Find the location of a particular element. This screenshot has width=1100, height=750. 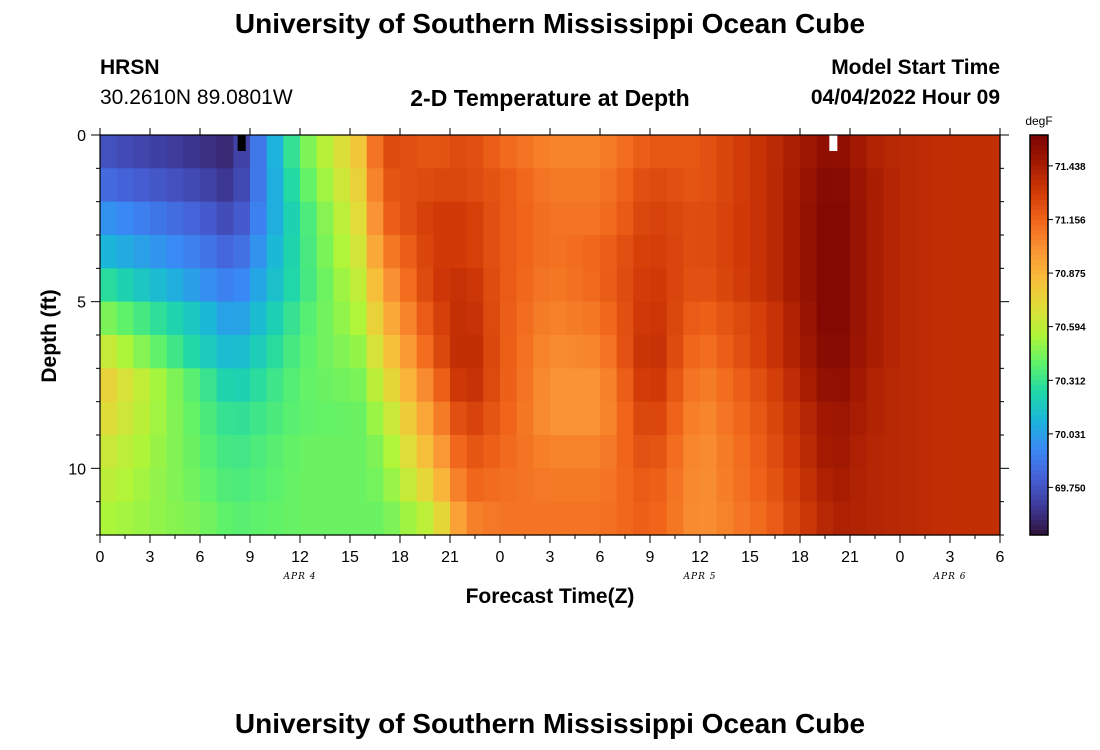

model-start-label: Model Start Time is located at coordinates (915, 67).